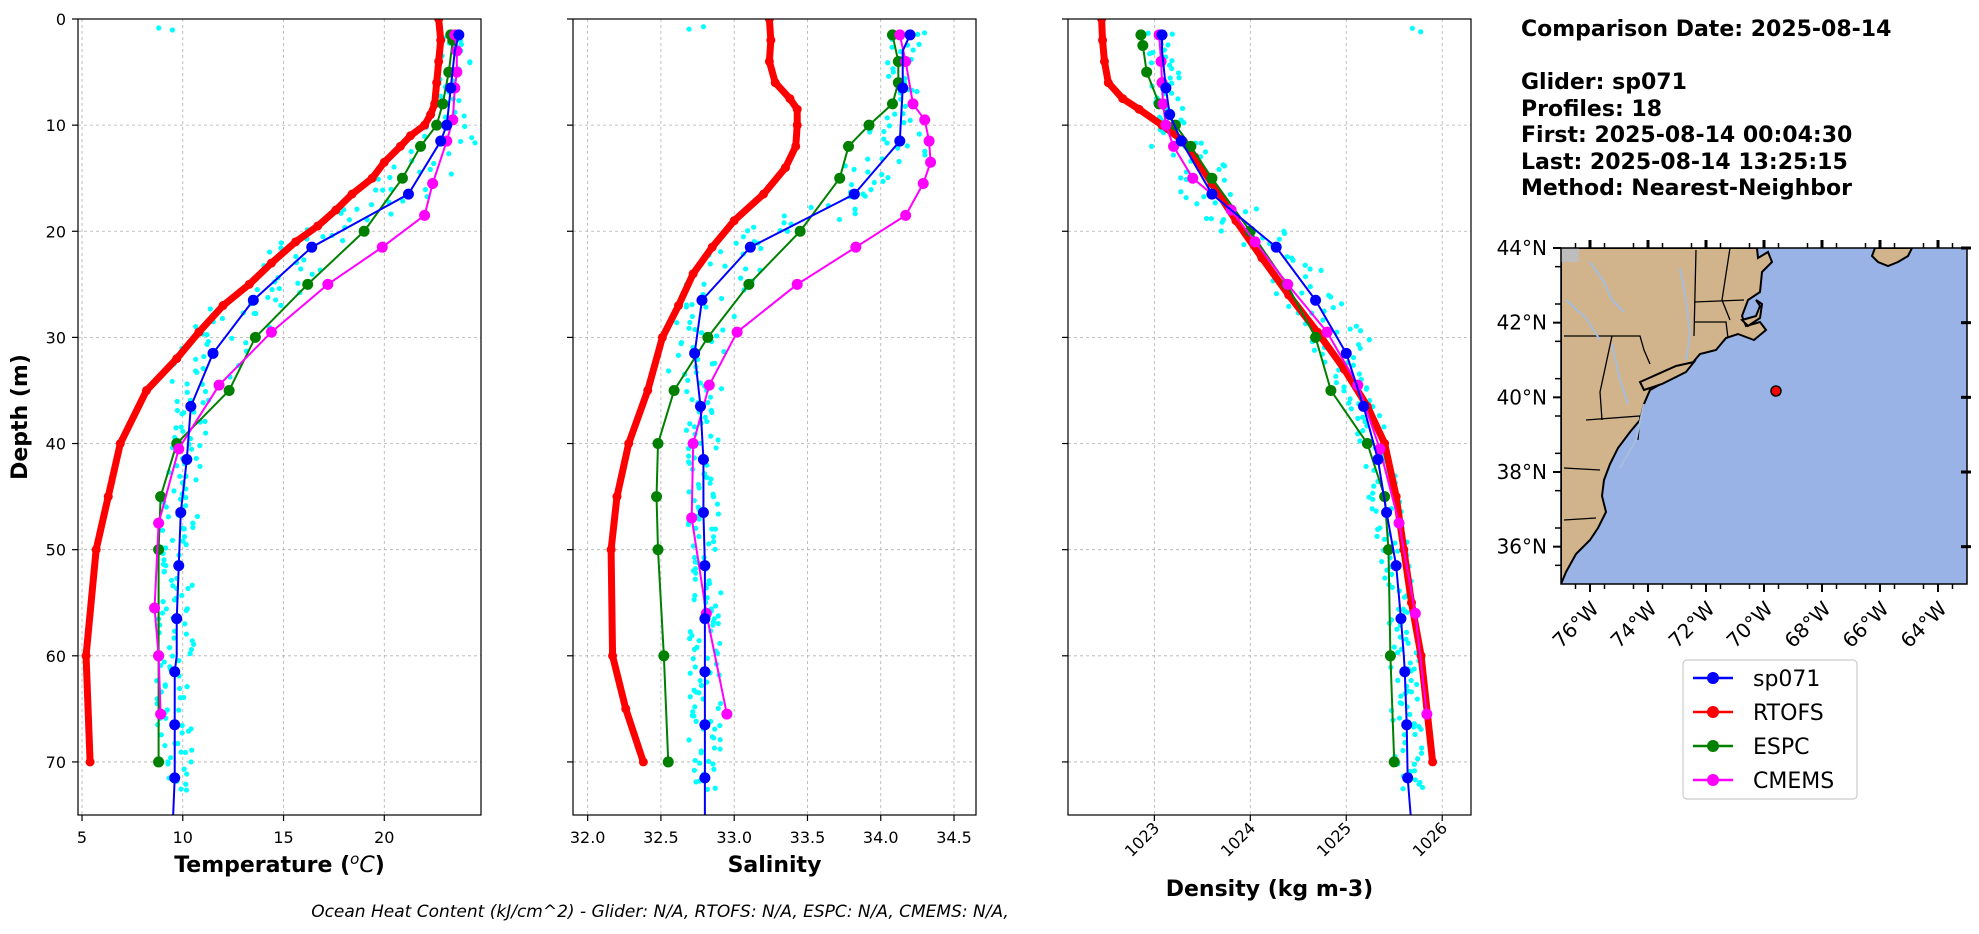  Describe the element at coordinates (1692, 624) in the screenshot. I see `map-lon-label: 72°W` at that location.